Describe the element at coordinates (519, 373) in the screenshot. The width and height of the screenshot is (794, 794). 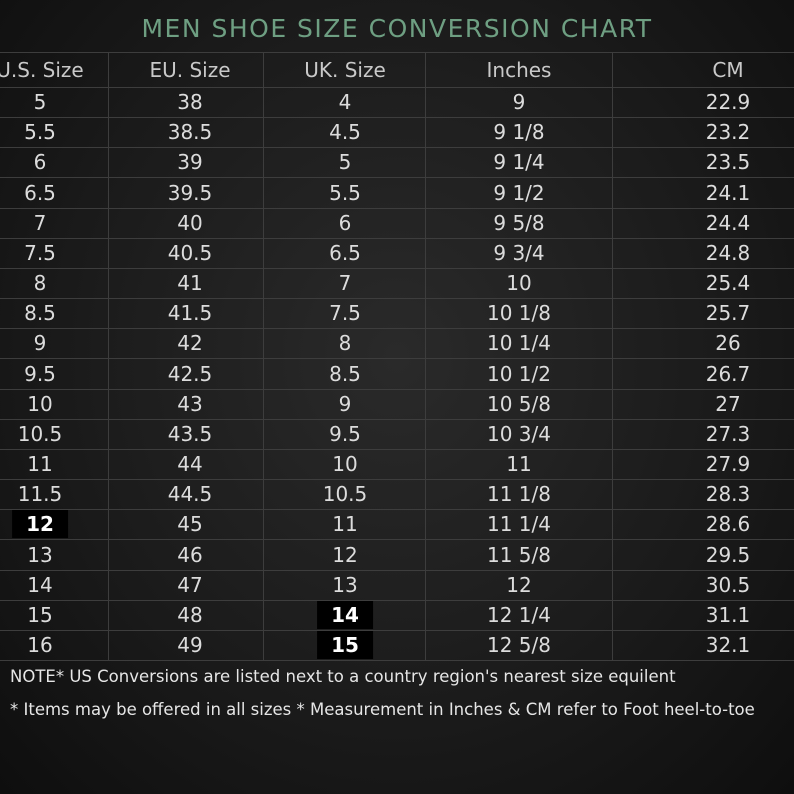
I see `table-cell: 10 1/2` at that location.